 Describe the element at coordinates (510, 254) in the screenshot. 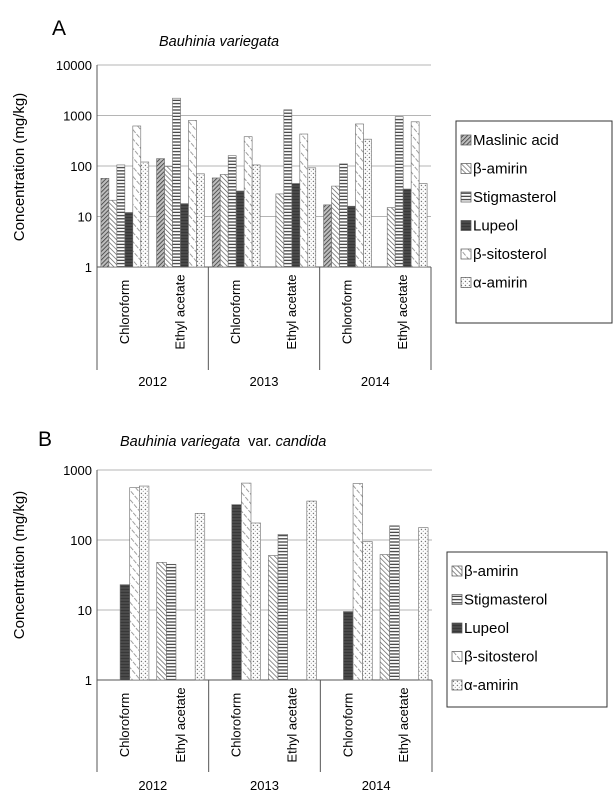

I see `panel-a-legend-label: β-sitosterol` at that location.